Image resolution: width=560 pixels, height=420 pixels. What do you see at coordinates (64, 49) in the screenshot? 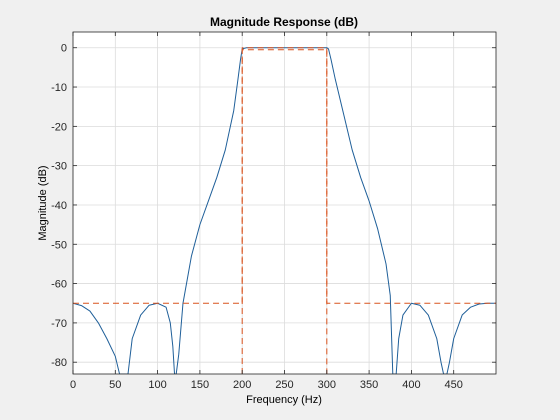
I see `y-tick-label: 0` at bounding box center [64, 49].